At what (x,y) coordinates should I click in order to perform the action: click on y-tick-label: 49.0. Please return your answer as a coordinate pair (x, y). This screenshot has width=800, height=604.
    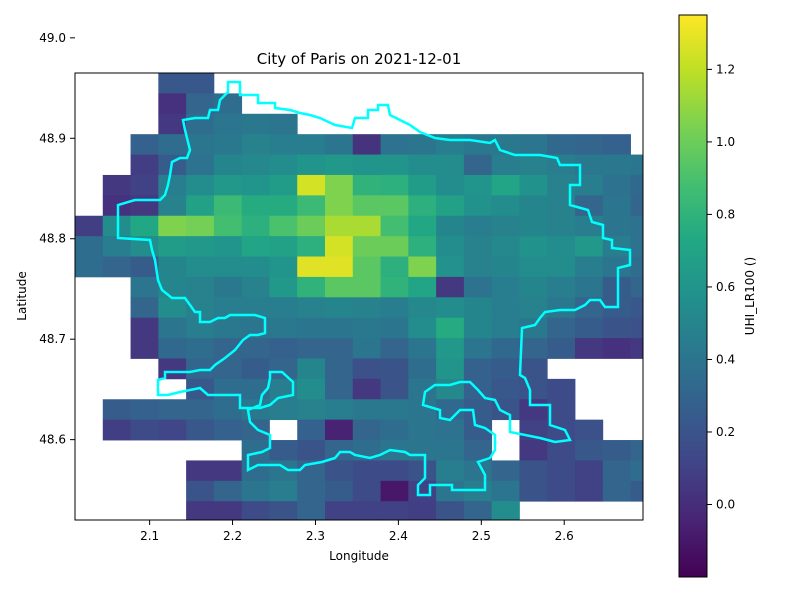
    Looking at the image, I should click on (52, 38).